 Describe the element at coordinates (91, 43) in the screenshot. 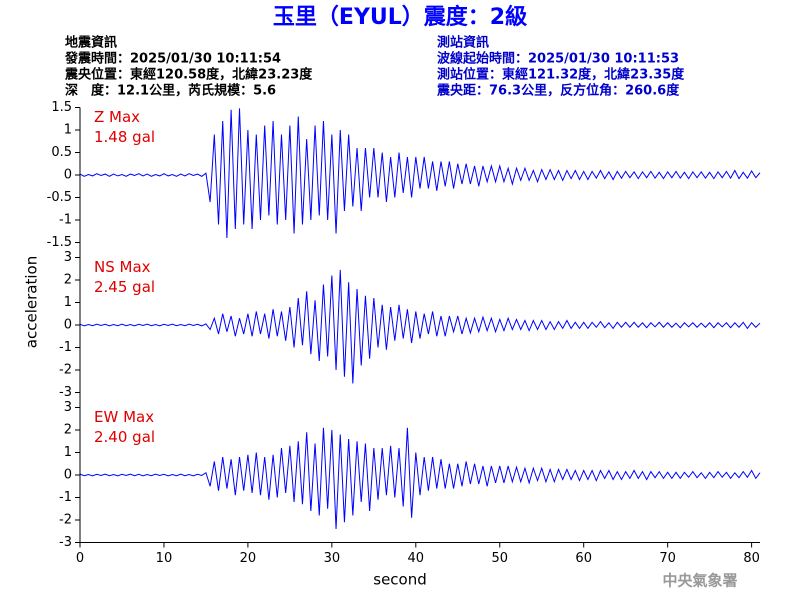

I see `info-line: 地震資訊` at that location.